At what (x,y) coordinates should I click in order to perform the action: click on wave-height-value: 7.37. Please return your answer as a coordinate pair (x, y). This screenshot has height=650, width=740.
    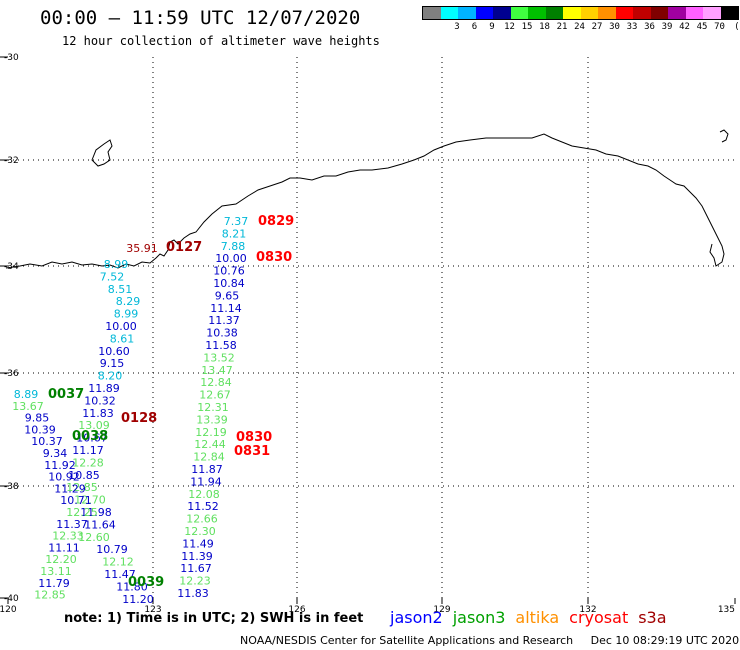
    Looking at the image, I should click on (236, 221).